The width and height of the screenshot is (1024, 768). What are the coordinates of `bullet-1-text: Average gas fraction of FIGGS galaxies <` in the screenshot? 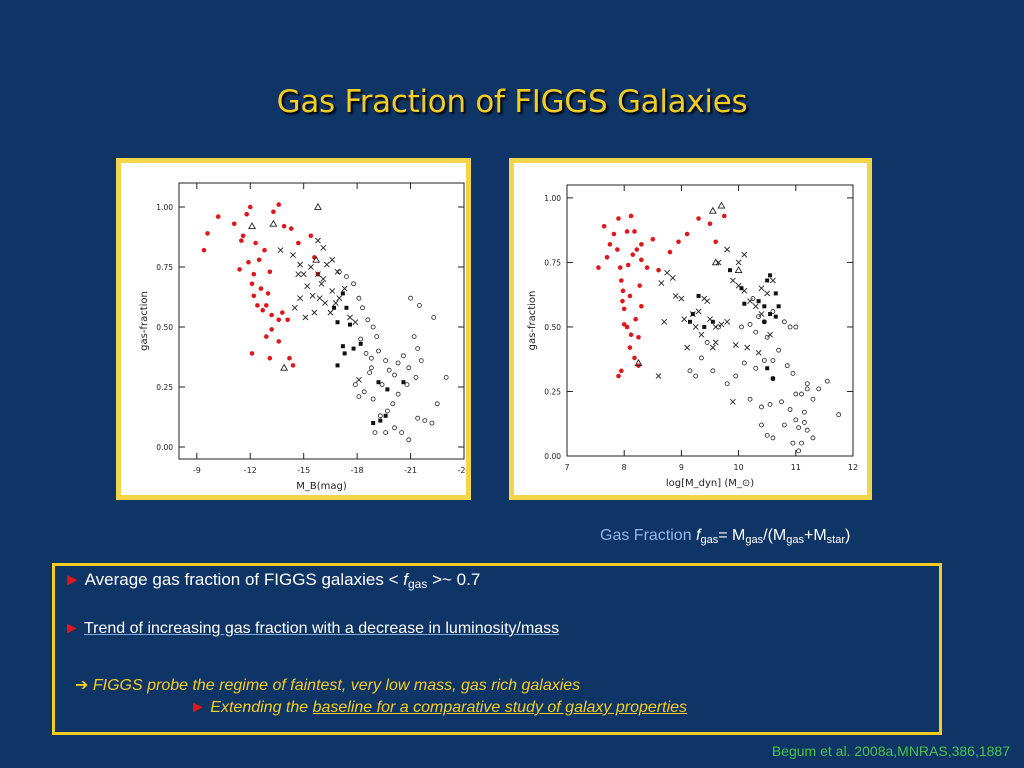 It's located at (241, 579).